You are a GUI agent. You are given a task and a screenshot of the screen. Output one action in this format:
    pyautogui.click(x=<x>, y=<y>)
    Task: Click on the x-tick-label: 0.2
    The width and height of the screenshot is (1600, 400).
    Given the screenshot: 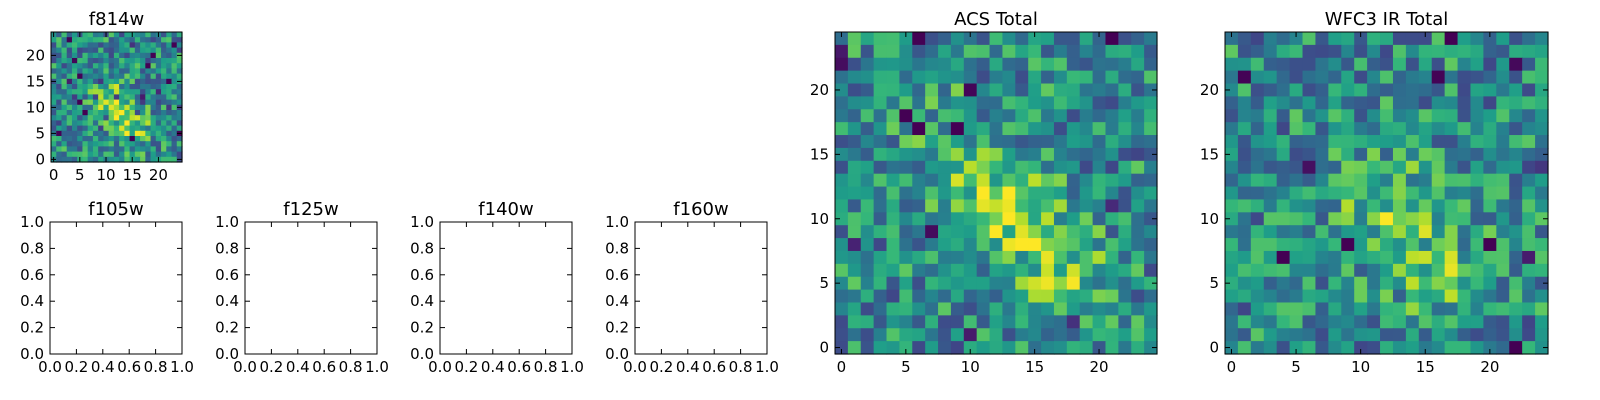 What is the action you would take?
    pyautogui.click(x=271, y=367)
    